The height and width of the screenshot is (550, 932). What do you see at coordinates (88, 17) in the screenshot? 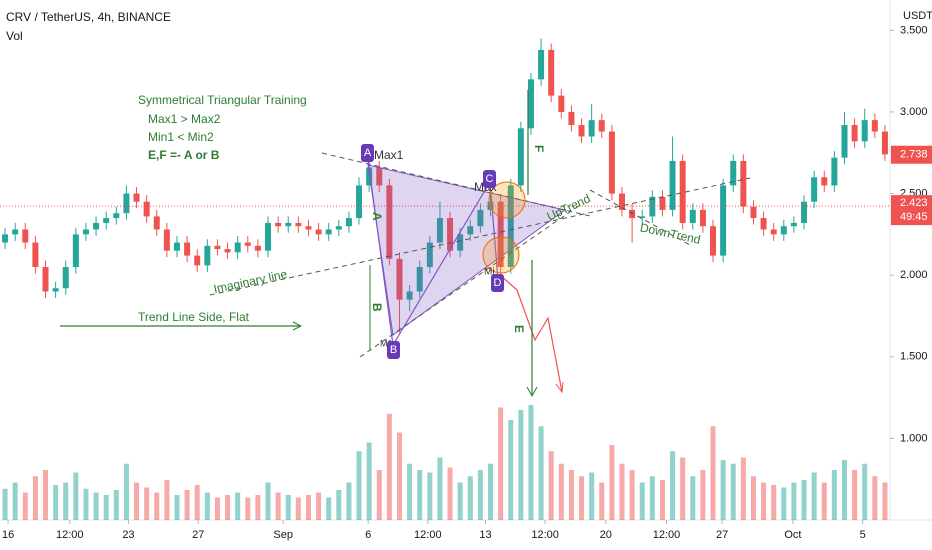
I see `chart-title: CRV / TetherUS, 4h, BINANCE` at bounding box center [88, 17].